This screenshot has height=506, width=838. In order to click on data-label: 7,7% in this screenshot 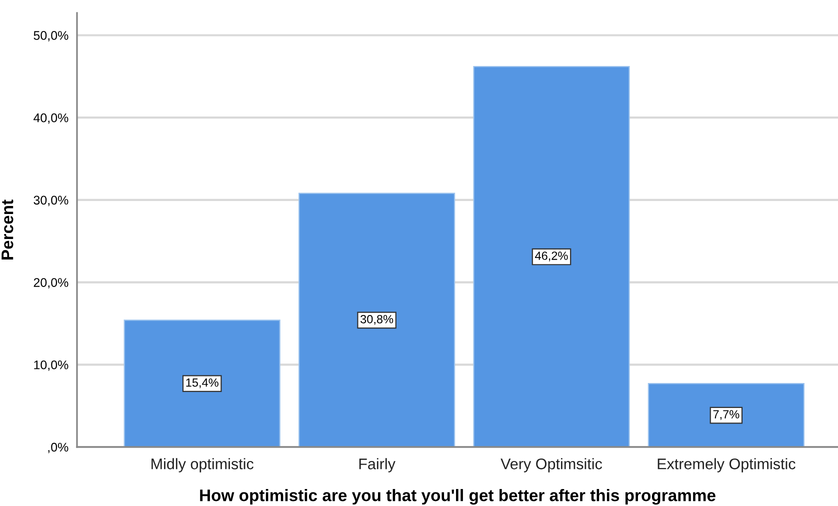, I will do `click(726, 415)`.